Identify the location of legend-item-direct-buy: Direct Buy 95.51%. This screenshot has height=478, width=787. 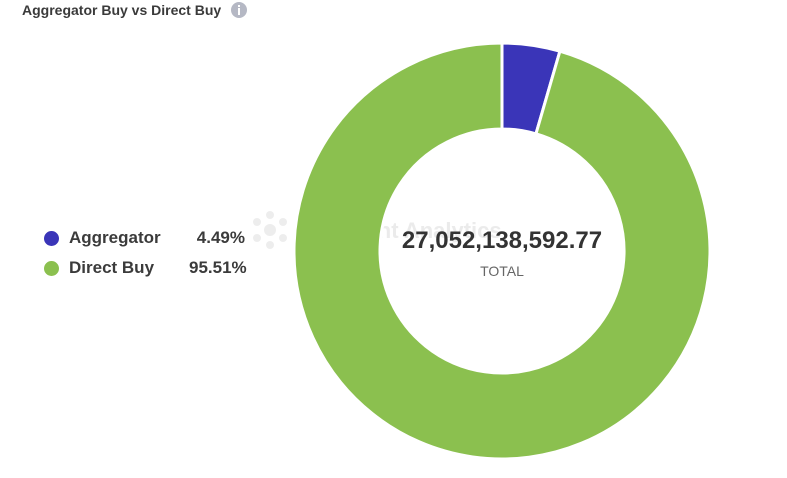
(145, 268).